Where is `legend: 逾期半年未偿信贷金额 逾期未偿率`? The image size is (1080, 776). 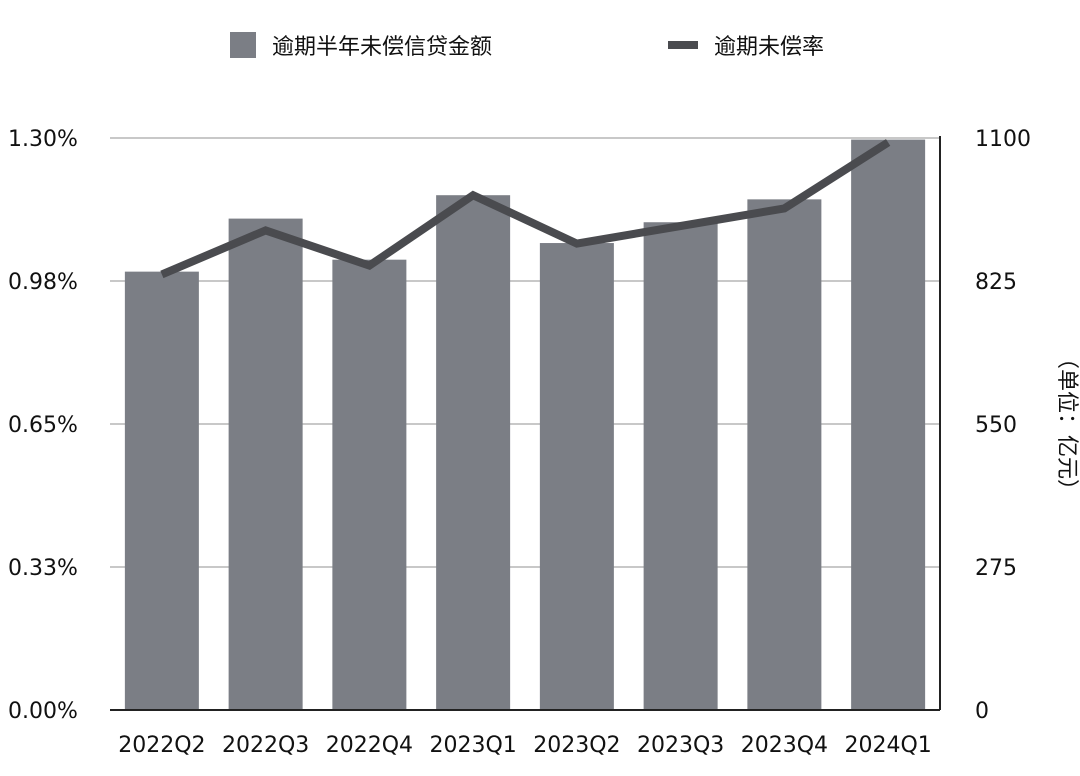 legend: 逾期半年未偿信贷金额 逾期未偿率 is located at coordinates (527, 46).